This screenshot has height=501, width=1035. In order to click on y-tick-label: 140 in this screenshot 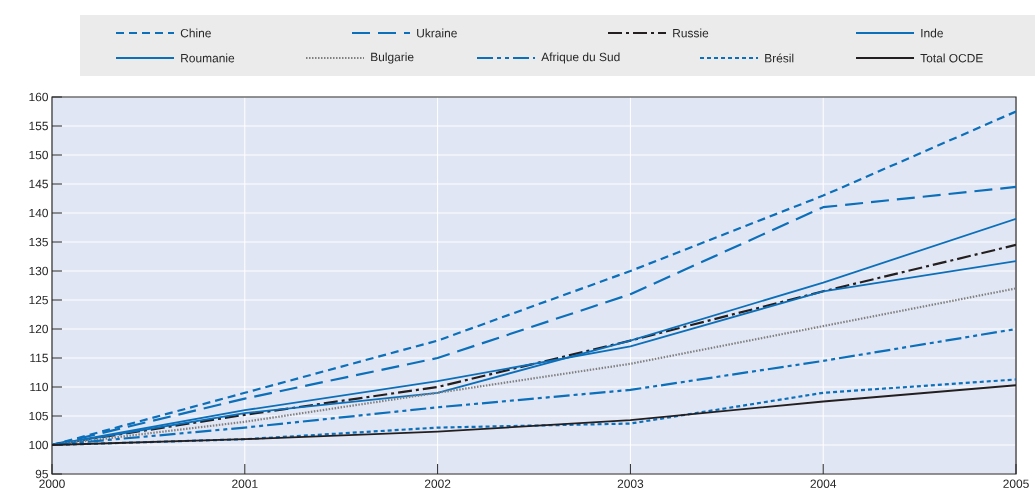, I will do `click(39, 213)`.